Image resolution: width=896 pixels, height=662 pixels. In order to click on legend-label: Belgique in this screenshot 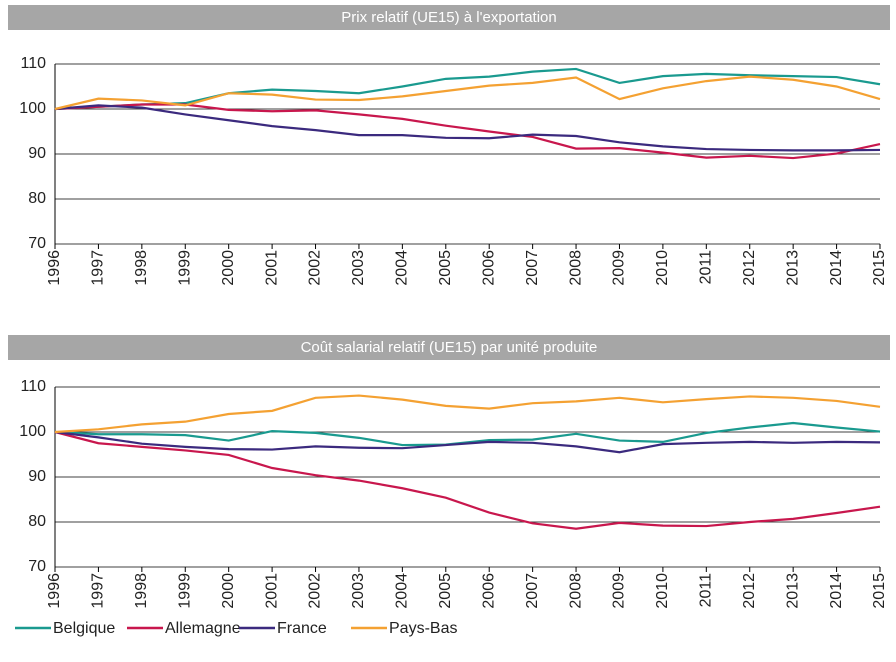, I will do `click(84, 628)`.